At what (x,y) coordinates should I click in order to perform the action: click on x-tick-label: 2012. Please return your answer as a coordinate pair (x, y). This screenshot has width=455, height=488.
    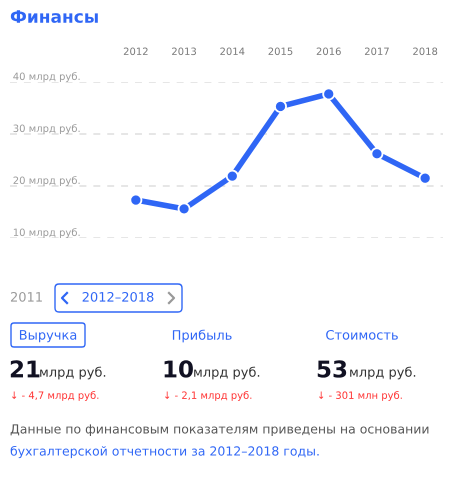
    Looking at the image, I should click on (136, 52).